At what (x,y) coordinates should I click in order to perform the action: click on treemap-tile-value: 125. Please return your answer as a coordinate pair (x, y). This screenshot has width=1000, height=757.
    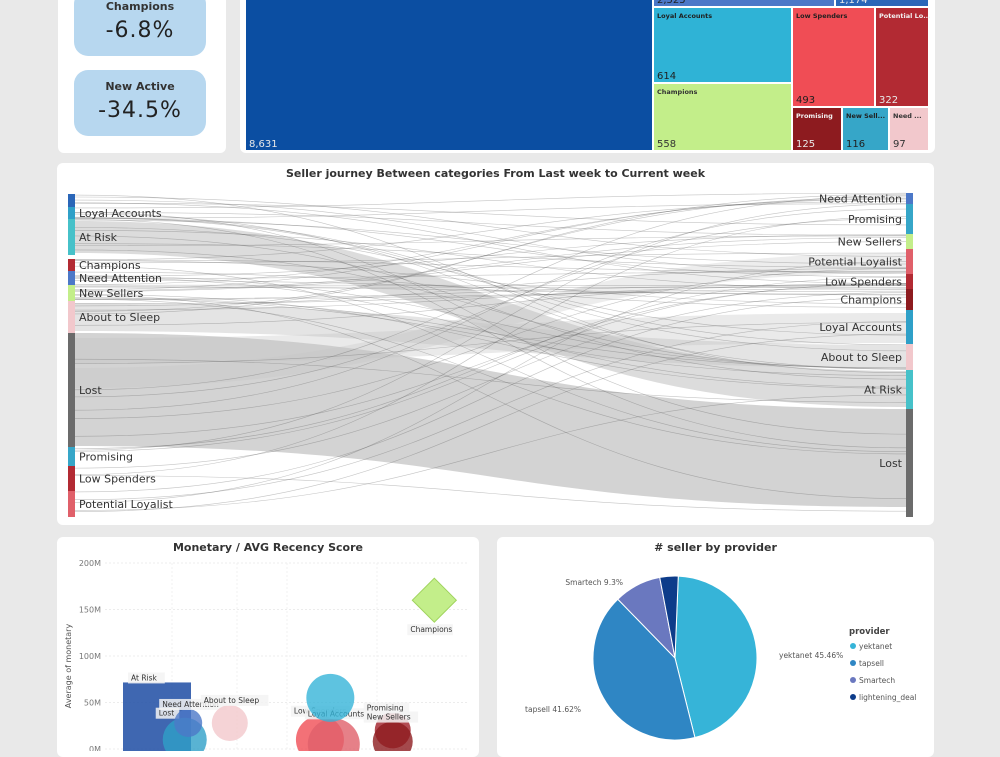
    Looking at the image, I should click on (805, 144).